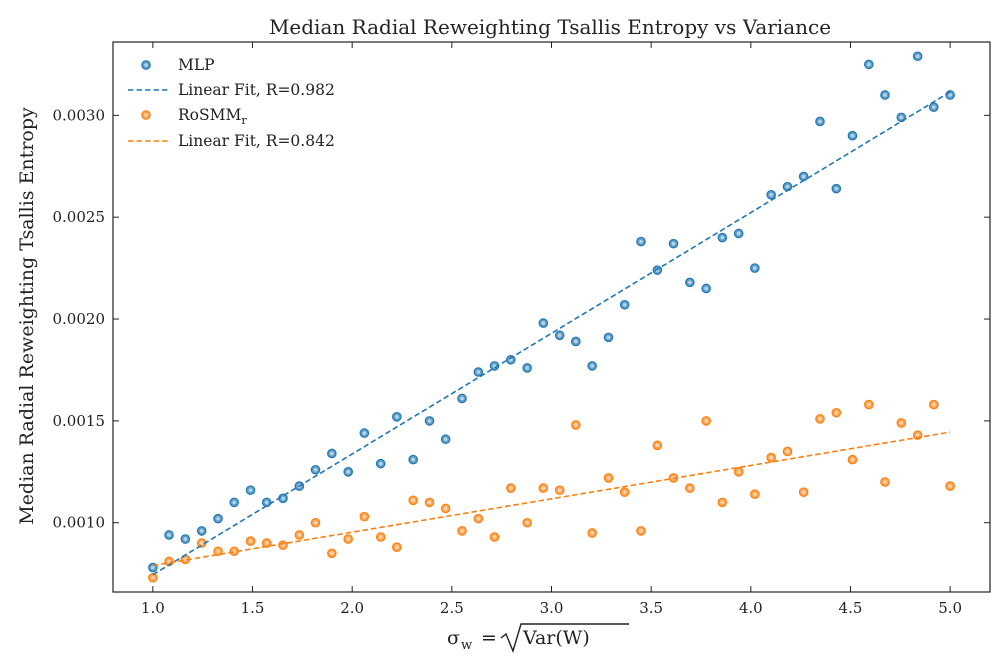 The width and height of the screenshot is (1008, 672). I want to click on x-tick-label: 2.5, so click(452, 608).